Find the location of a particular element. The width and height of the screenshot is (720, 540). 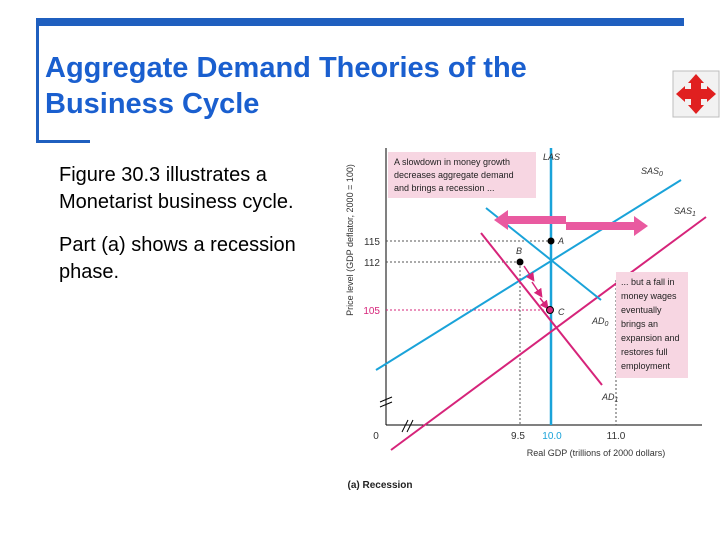

y-tick-label: 115 is located at coordinates (372, 242).